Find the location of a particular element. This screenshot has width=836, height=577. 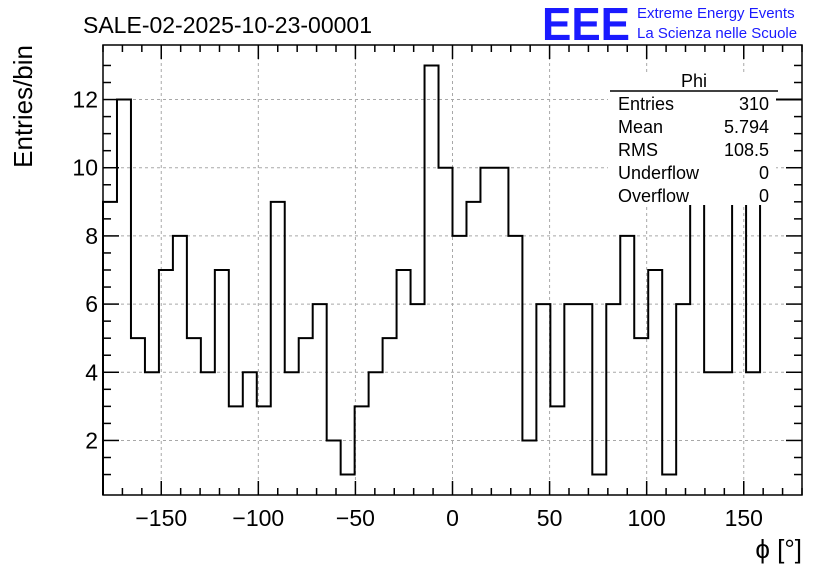

x-tick-label: 50 is located at coordinates (550, 518).